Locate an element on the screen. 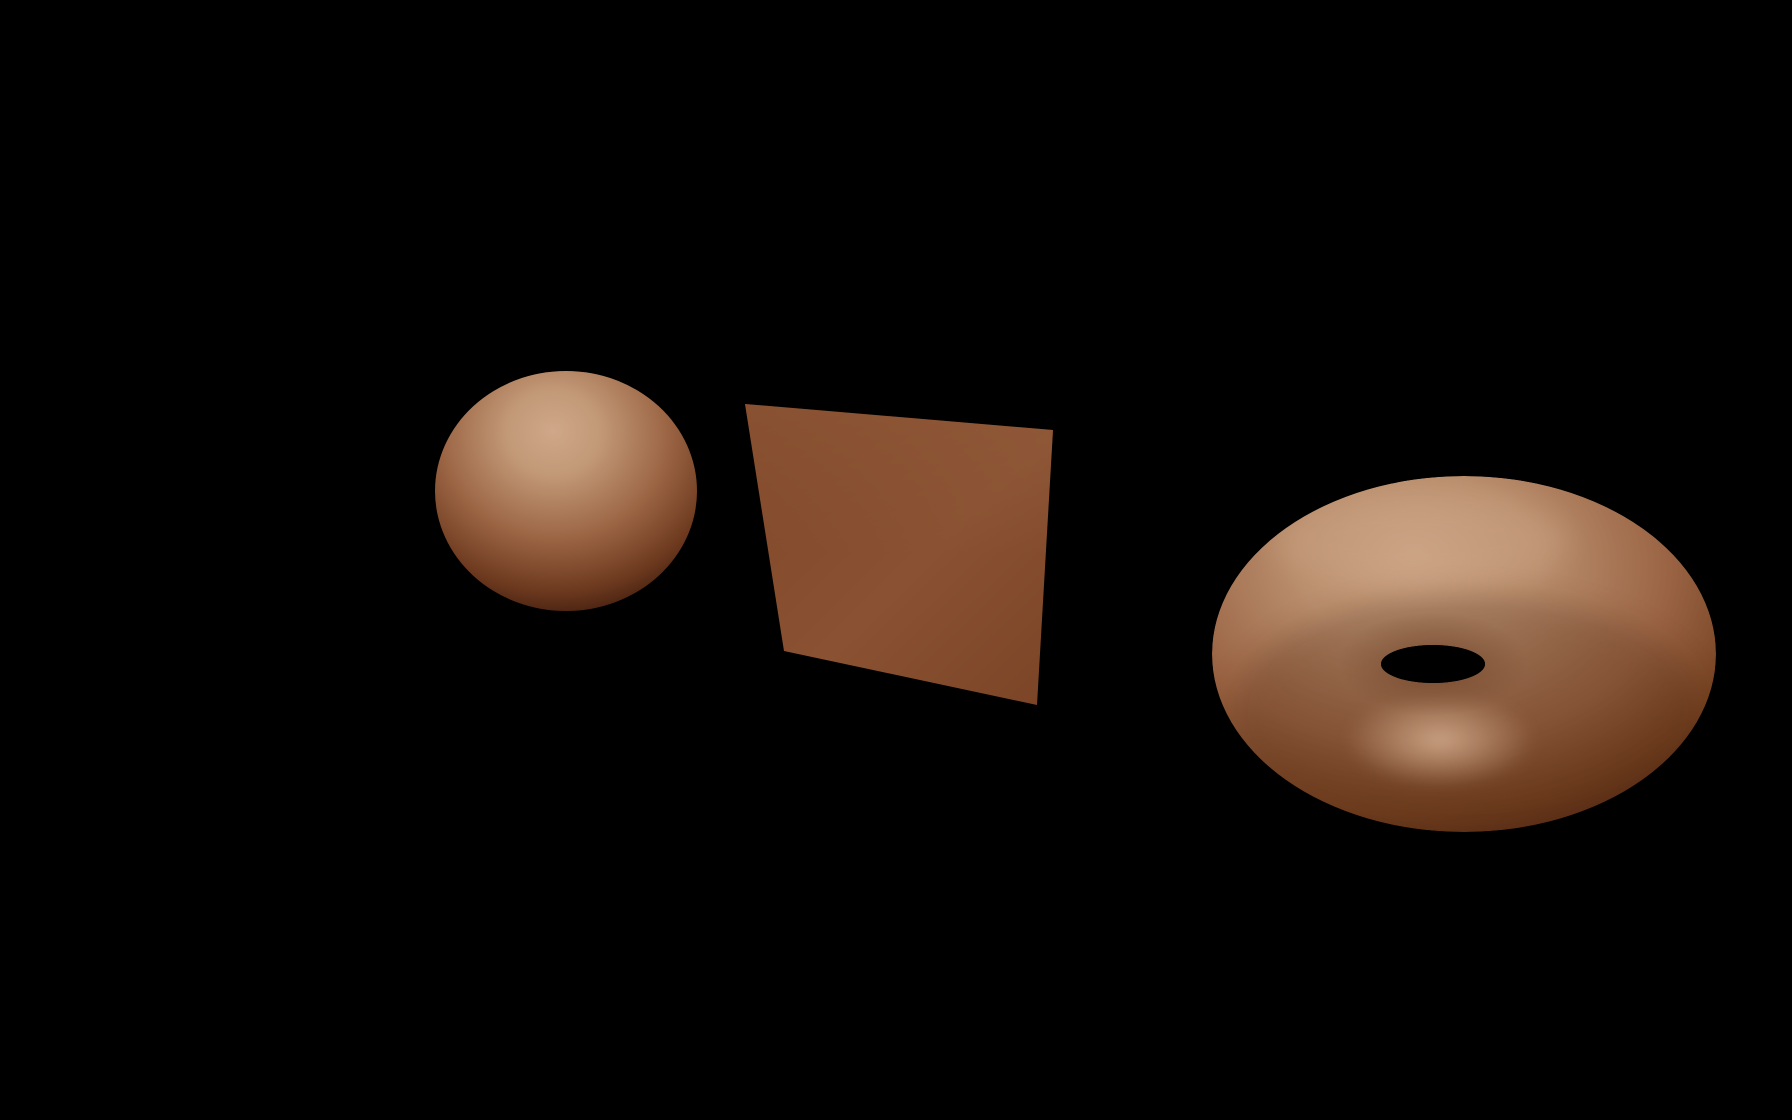  torus-hole is located at coordinates (1433, 664).